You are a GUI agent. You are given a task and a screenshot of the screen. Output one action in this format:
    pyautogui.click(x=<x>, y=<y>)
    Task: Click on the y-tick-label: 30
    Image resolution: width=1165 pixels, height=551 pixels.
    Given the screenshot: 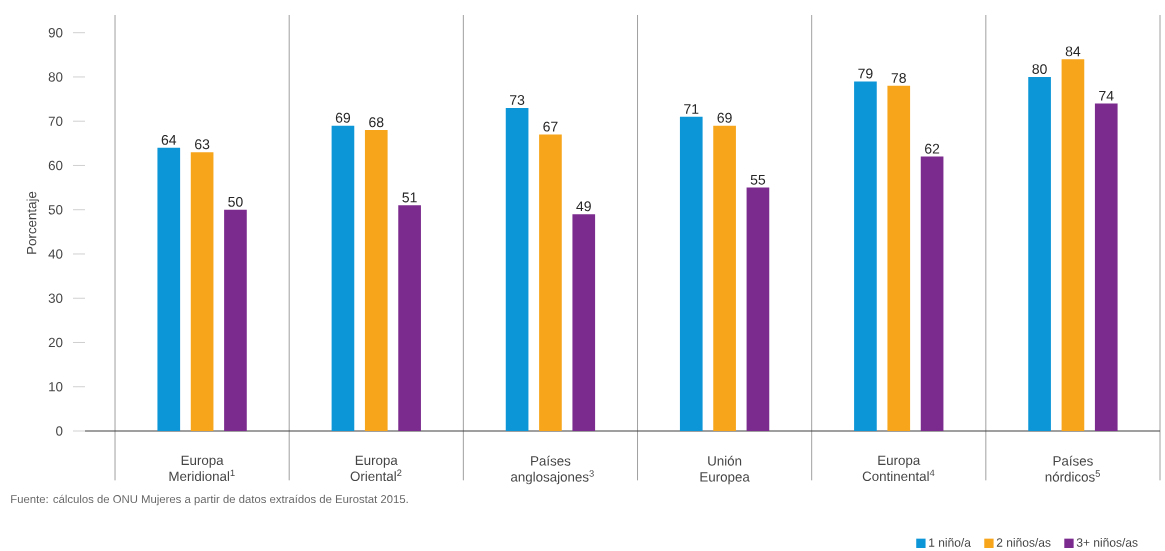 What is the action you would take?
    pyautogui.click(x=55, y=298)
    